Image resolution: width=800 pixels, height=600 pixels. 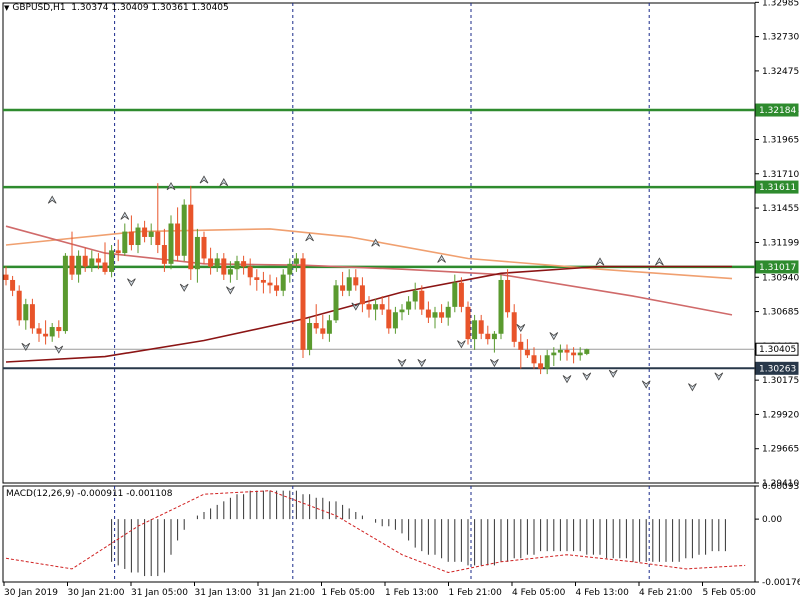 What do you see at coordinates (777, 349) in the screenshot?
I see `current-price-tag` at bounding box center [777, 349].